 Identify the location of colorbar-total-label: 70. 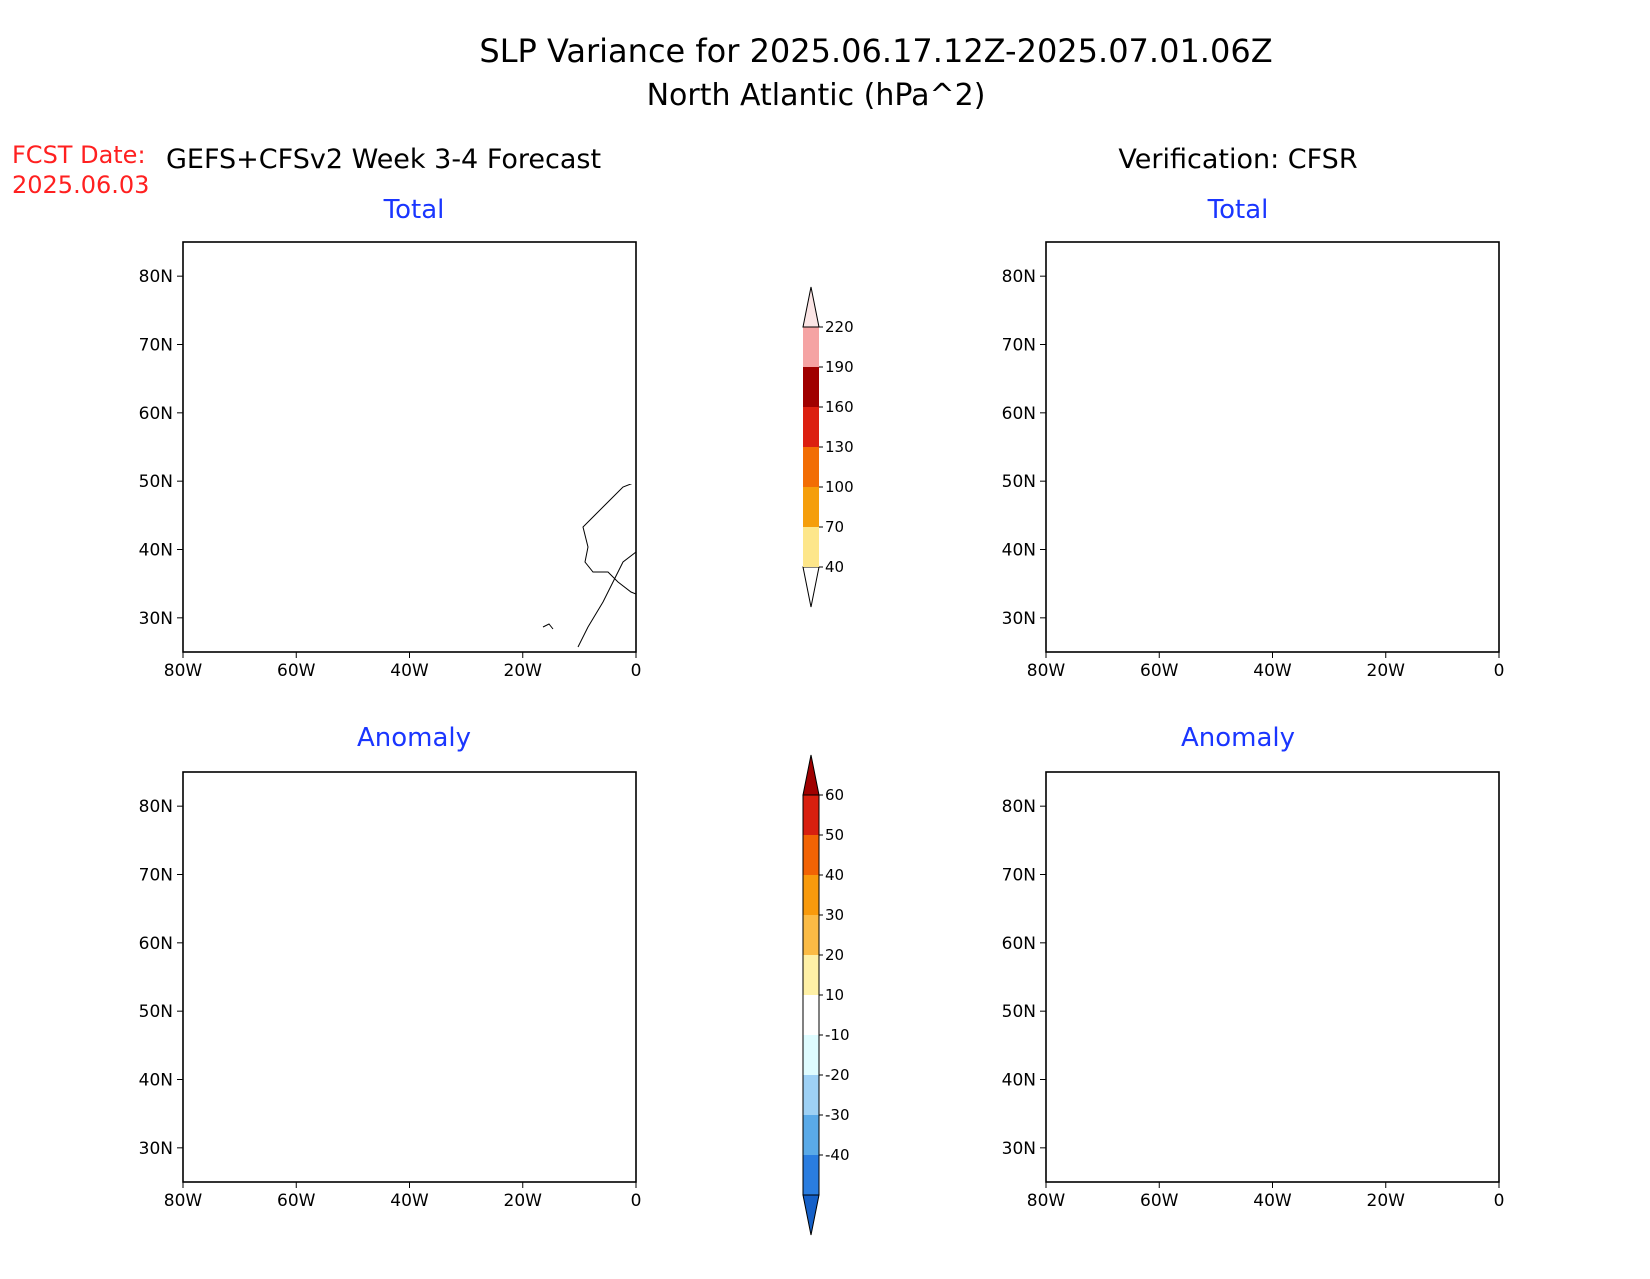
(834, 527).